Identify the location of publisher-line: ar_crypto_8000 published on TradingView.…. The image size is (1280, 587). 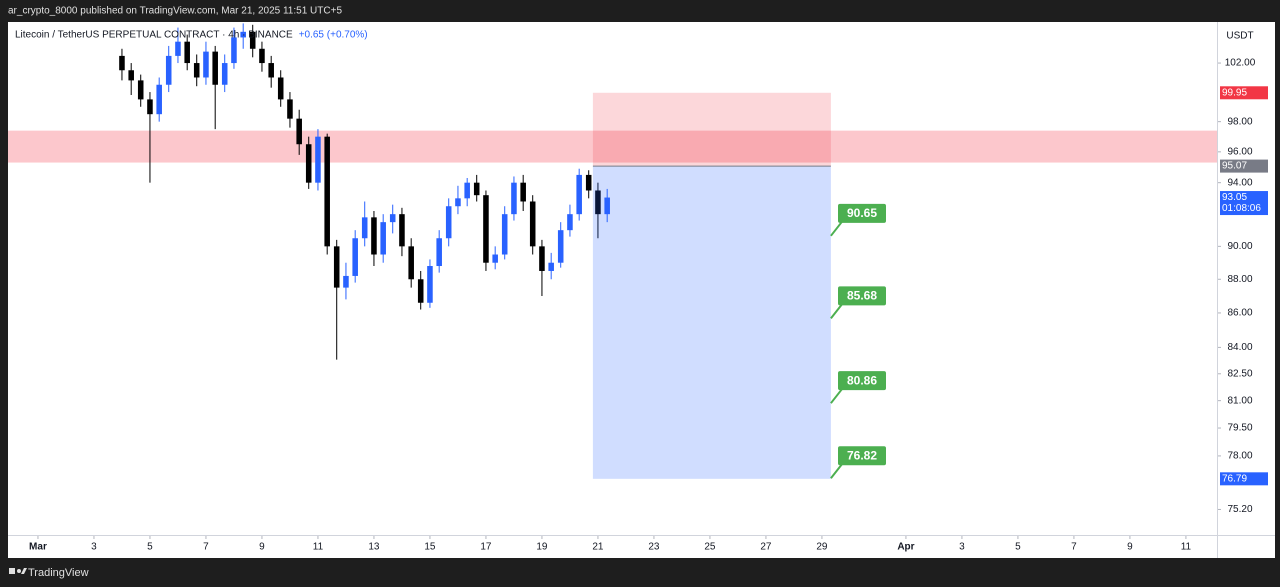
(175, 11).